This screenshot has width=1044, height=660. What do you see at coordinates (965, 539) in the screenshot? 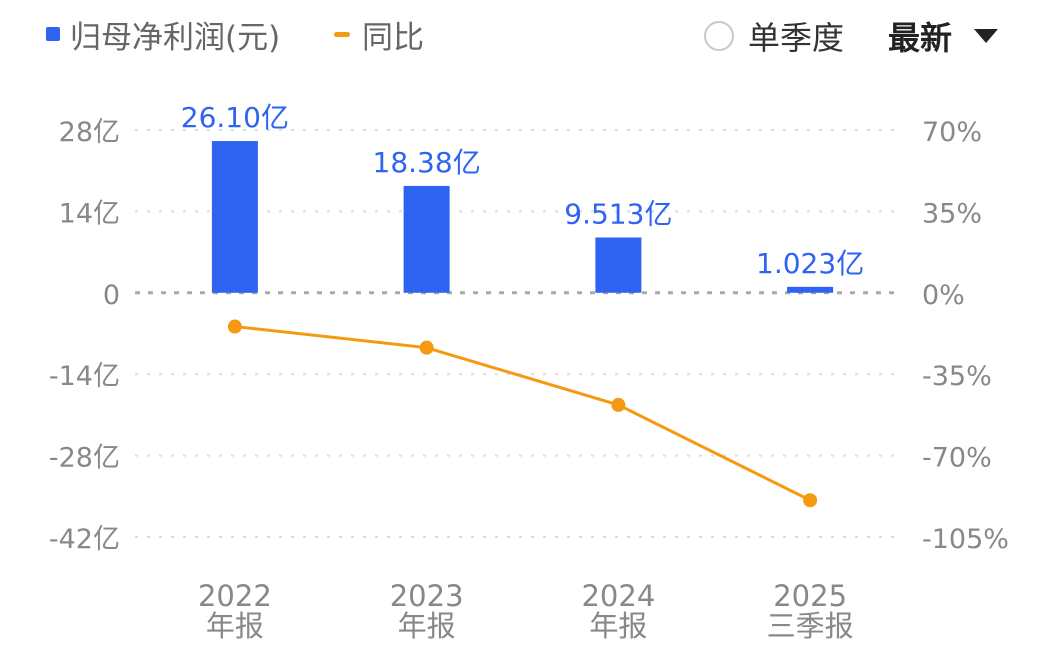
I see `right-tick-label: -105%` at bounding box center [965, 539].